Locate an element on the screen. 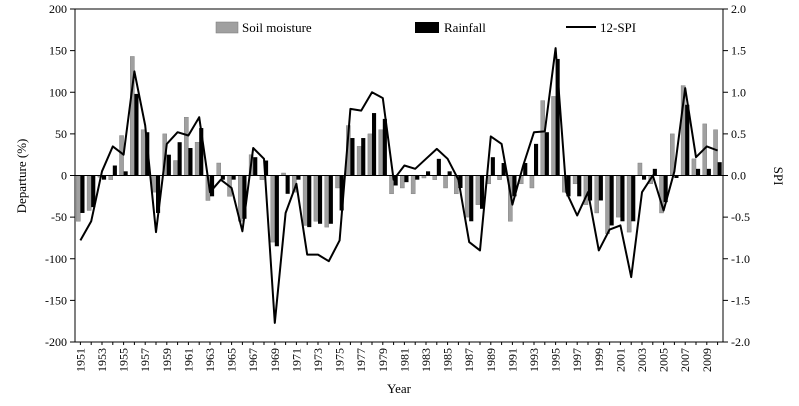 Image resolution: width=799 pixels, height=406 pixels. x-tick-label: 1967 is located at coordinates (253, 360).